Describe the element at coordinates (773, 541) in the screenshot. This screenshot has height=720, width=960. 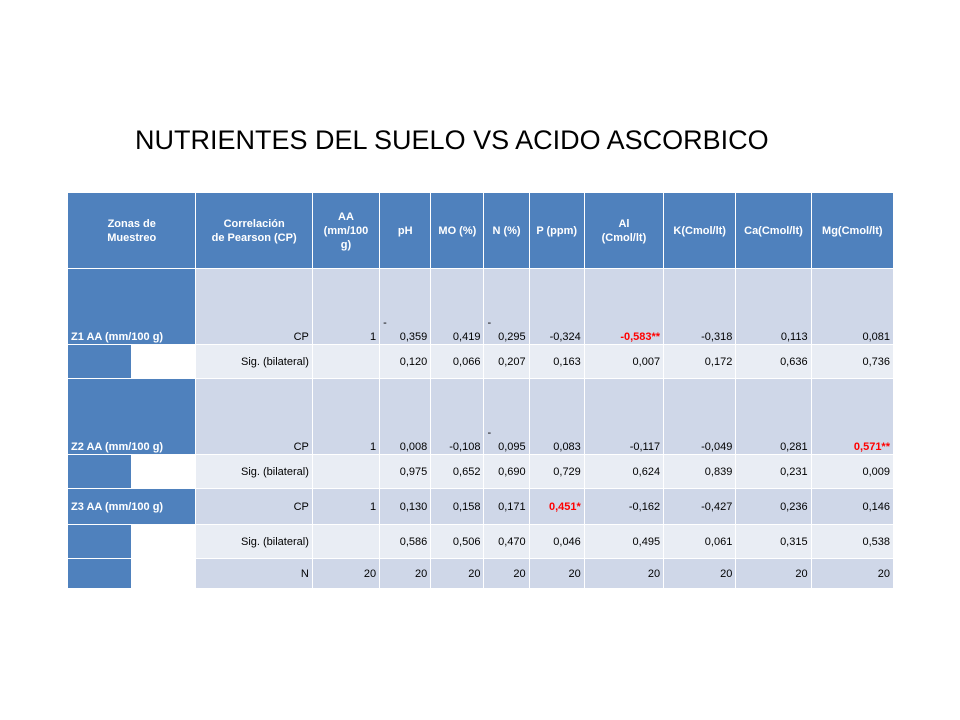
I see `cell-ca: 0,315` at that location.